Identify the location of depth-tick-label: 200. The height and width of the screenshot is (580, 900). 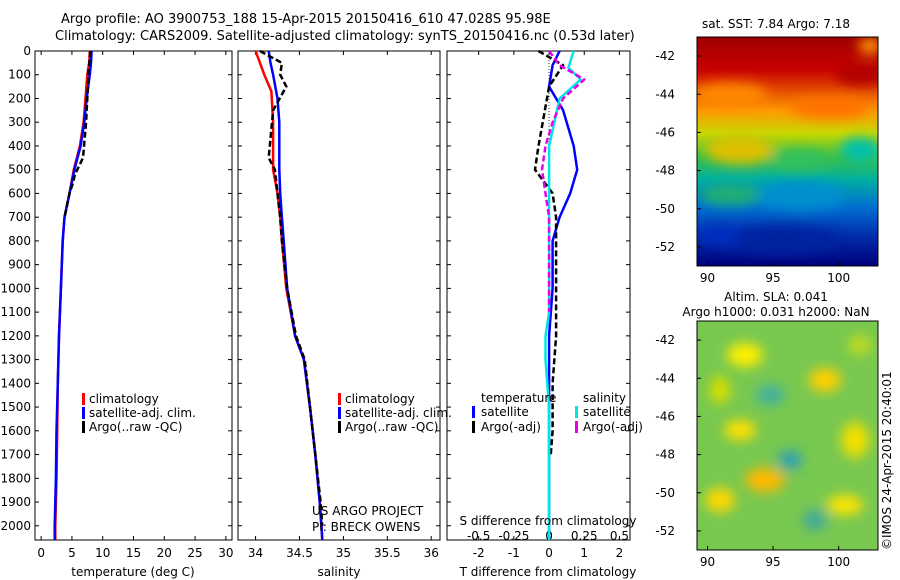
(19, 98).